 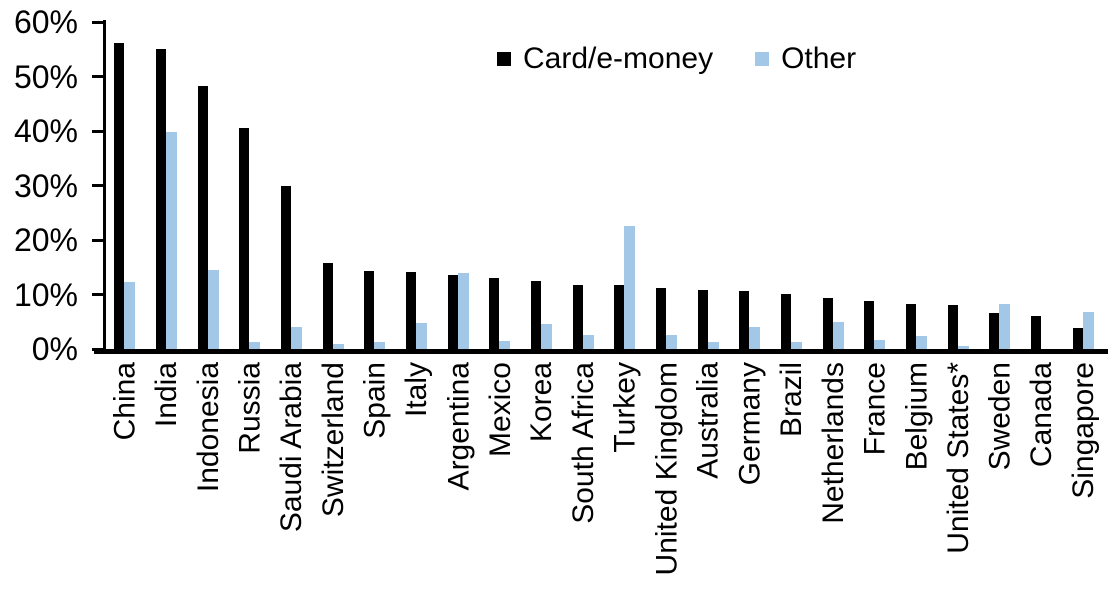 I want to click on other-swatch-icon, so click(x=762, y=59).